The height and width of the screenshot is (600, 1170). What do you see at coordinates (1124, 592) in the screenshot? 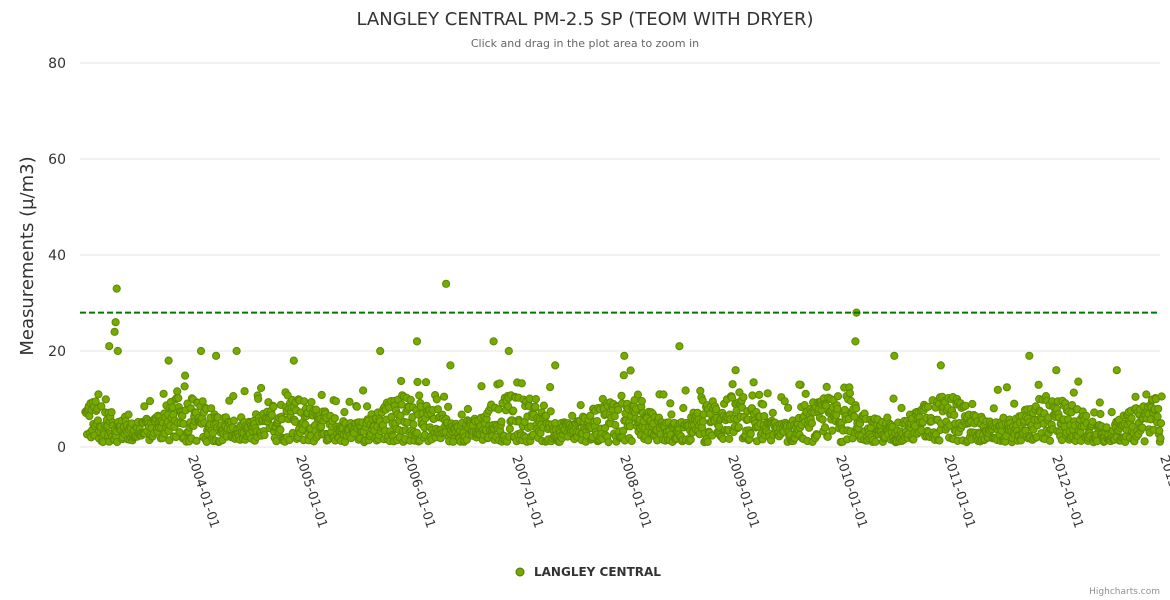
I see `credits-link: Highcharts.com` at bounding box center [1124, 592].